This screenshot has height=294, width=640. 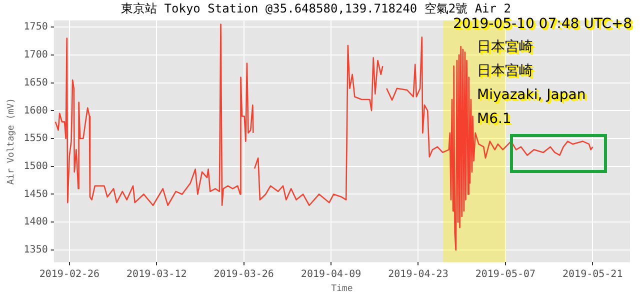 What do you see at coordinates (156, 274) in the screenshot?
I see `x-tick-label: 2019-03-12` at bounding box center [156, 274].